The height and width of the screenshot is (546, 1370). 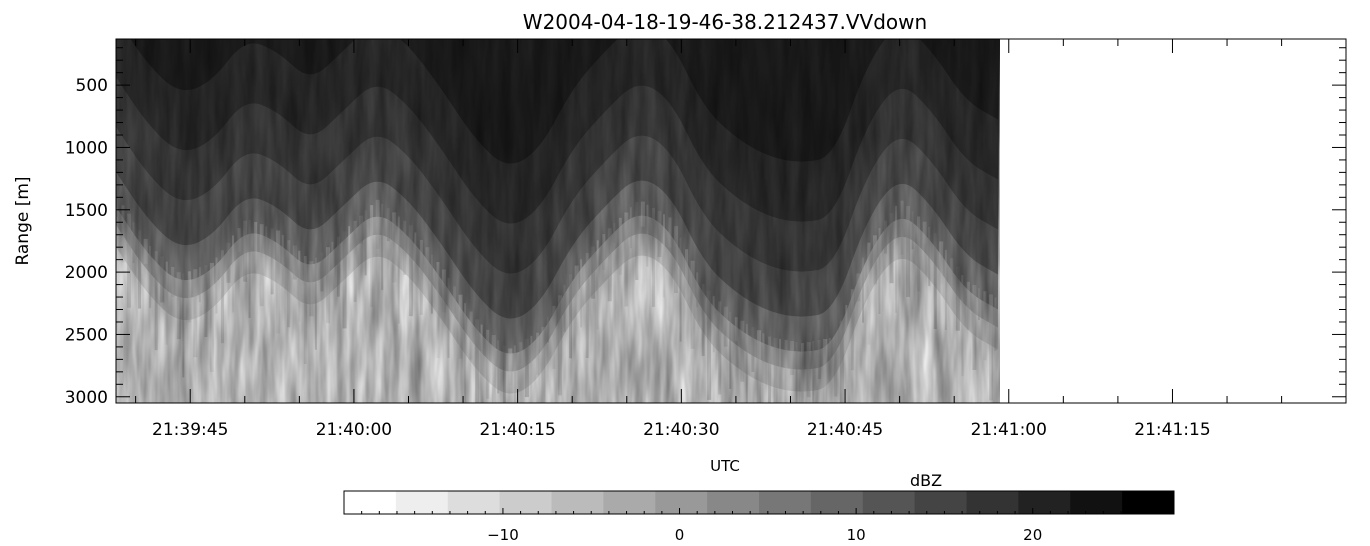 What do you see at coordinates (86, 398) in the screenshot?
I see `y-tick-label: 3000` at bounding box center [86, 398].